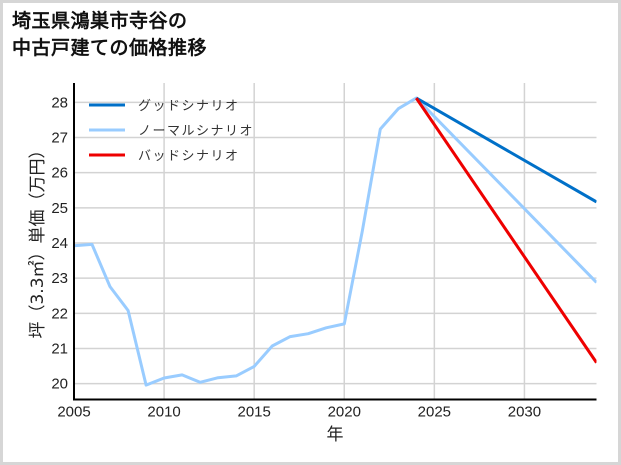 The height and width of the screenshot is (465, 621). Describe the element at coordinates (253, 412) in the screenshot. I see `x-tick-label: 2015` at that location.